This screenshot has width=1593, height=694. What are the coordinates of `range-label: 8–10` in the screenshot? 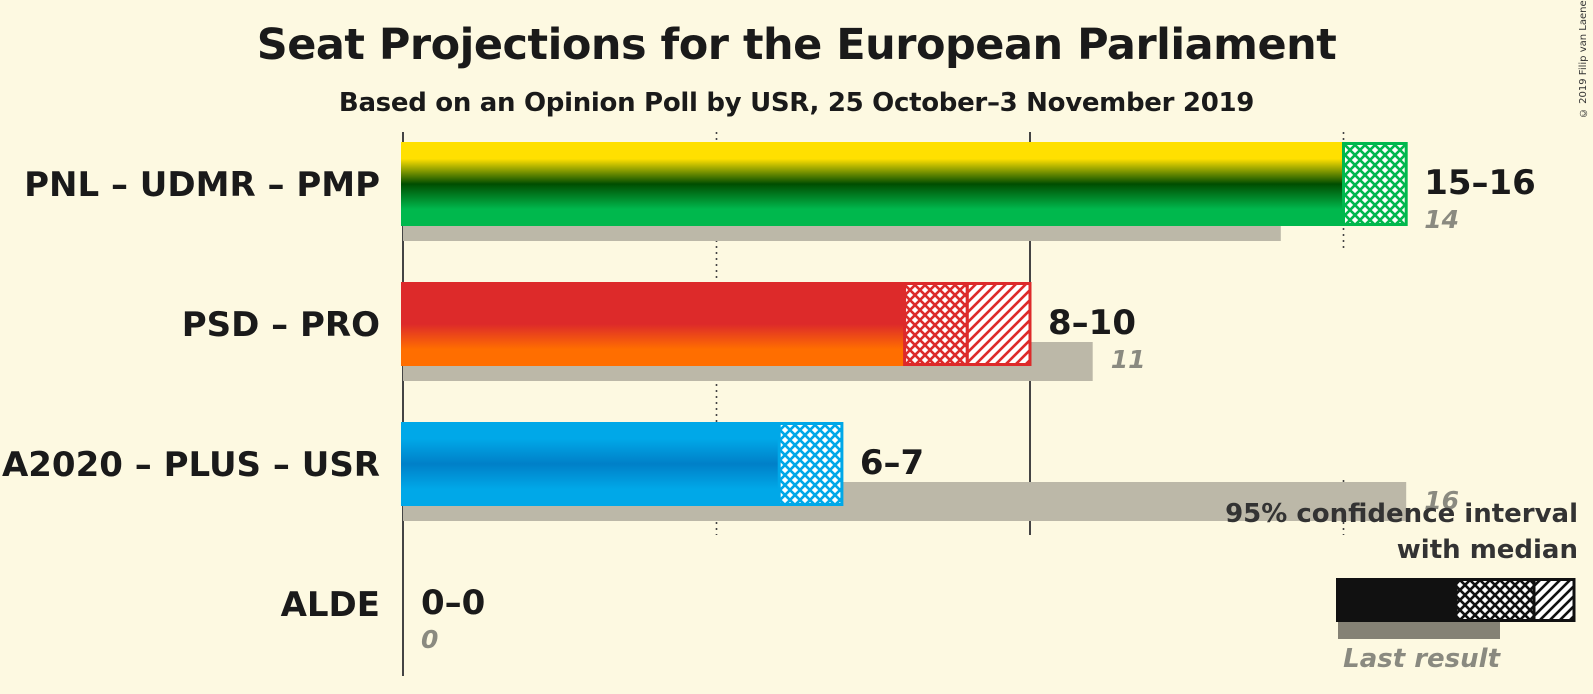 It's located at (1092, 323).